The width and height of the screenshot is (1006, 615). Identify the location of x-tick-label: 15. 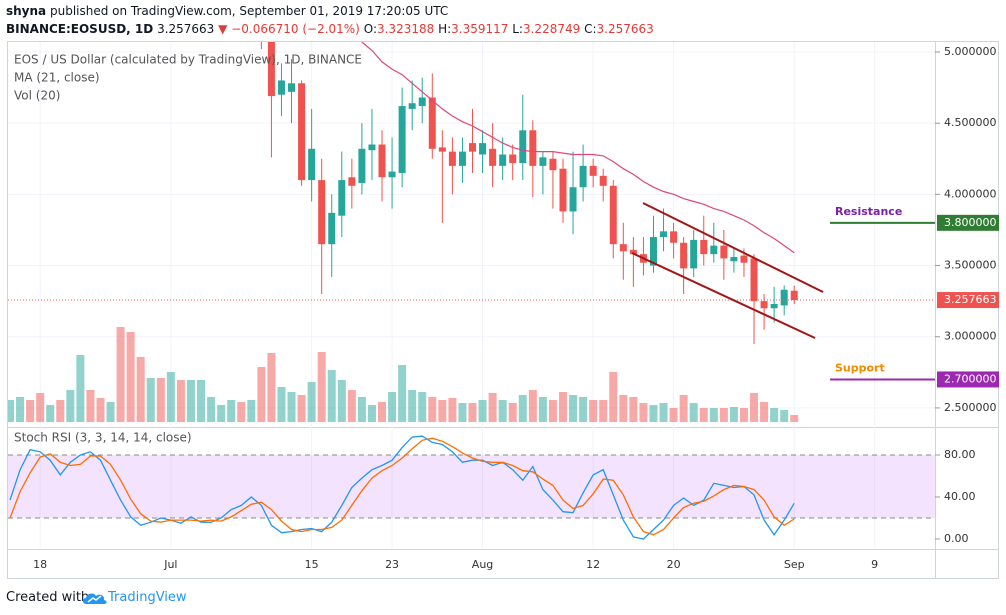
(312, 564).